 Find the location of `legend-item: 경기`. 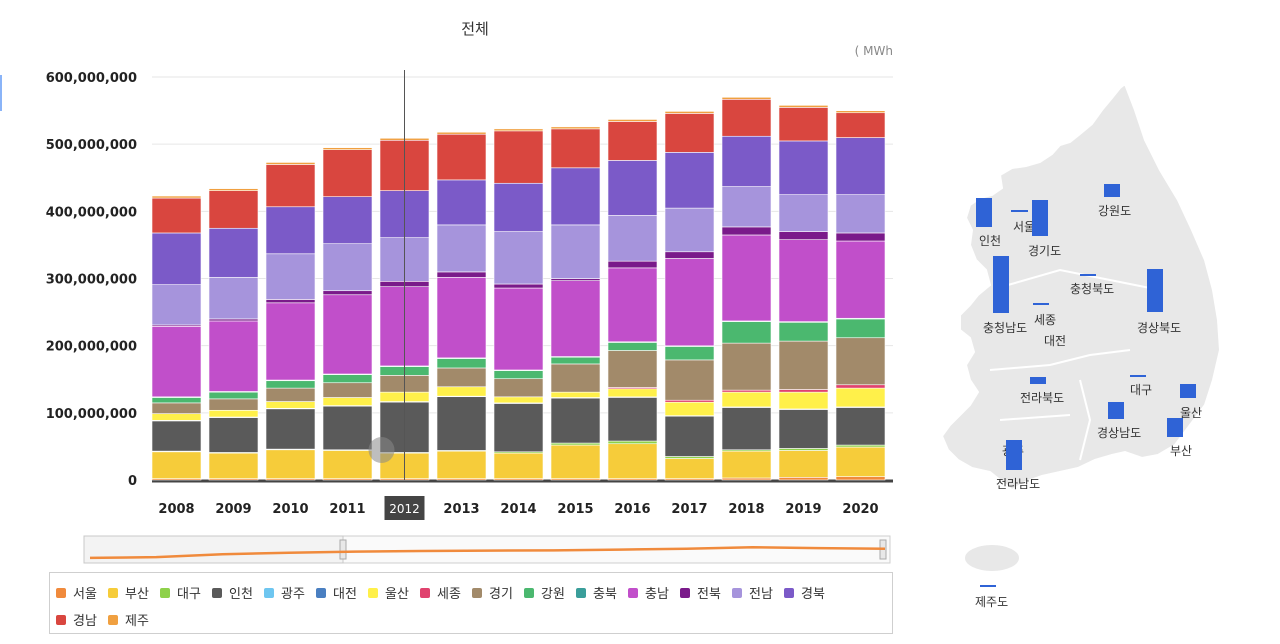

legend-item: 경기 is located at coordinates (498, 592).